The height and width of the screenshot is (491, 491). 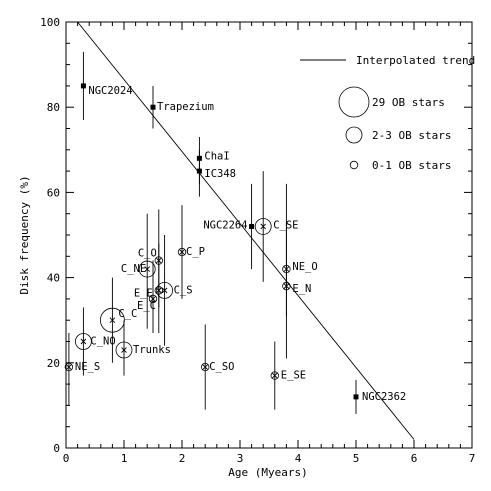 I want to click on x-axis-title: Age (Myears), so click(x=267, y=472).